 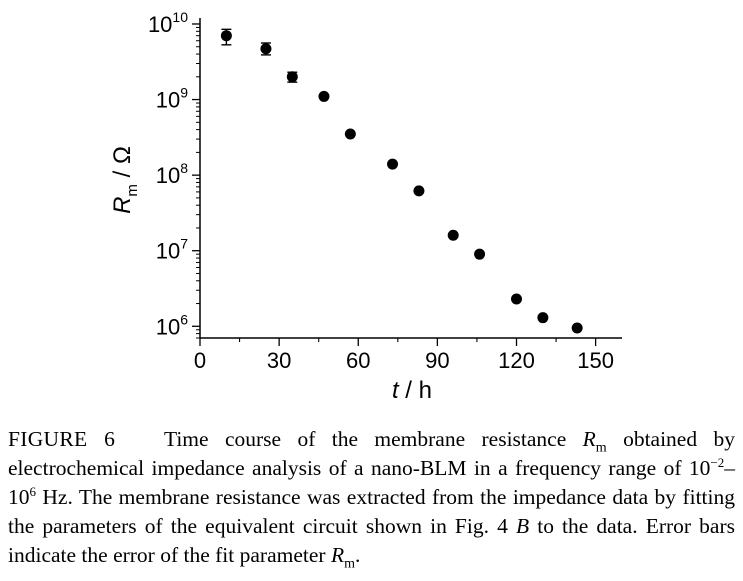 I want to click on x-tick-label: 90, so click(x=437, y=360).